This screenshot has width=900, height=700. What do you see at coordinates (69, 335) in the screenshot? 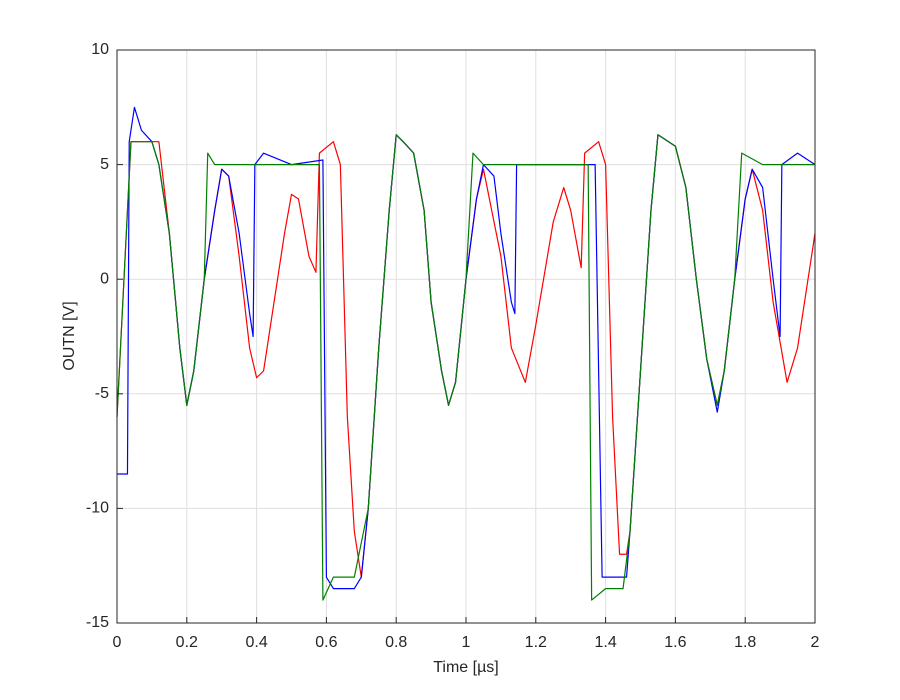
I see `y-axis-label: OUTN [V]` at bounding box center [69, 335].